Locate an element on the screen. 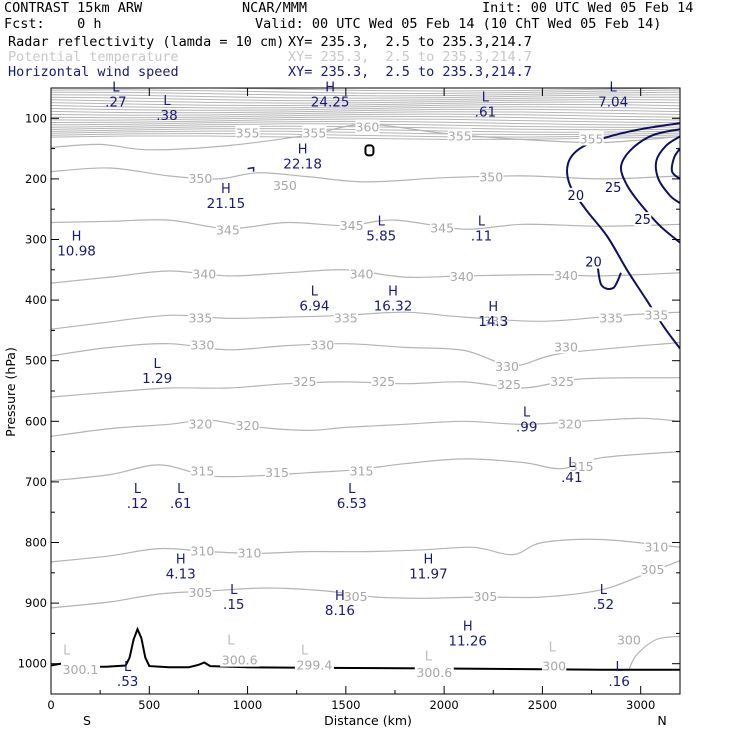 The height and width of the screenshot is (740, 740). y-tick-label: 700 is located at coordinates (36, 482).